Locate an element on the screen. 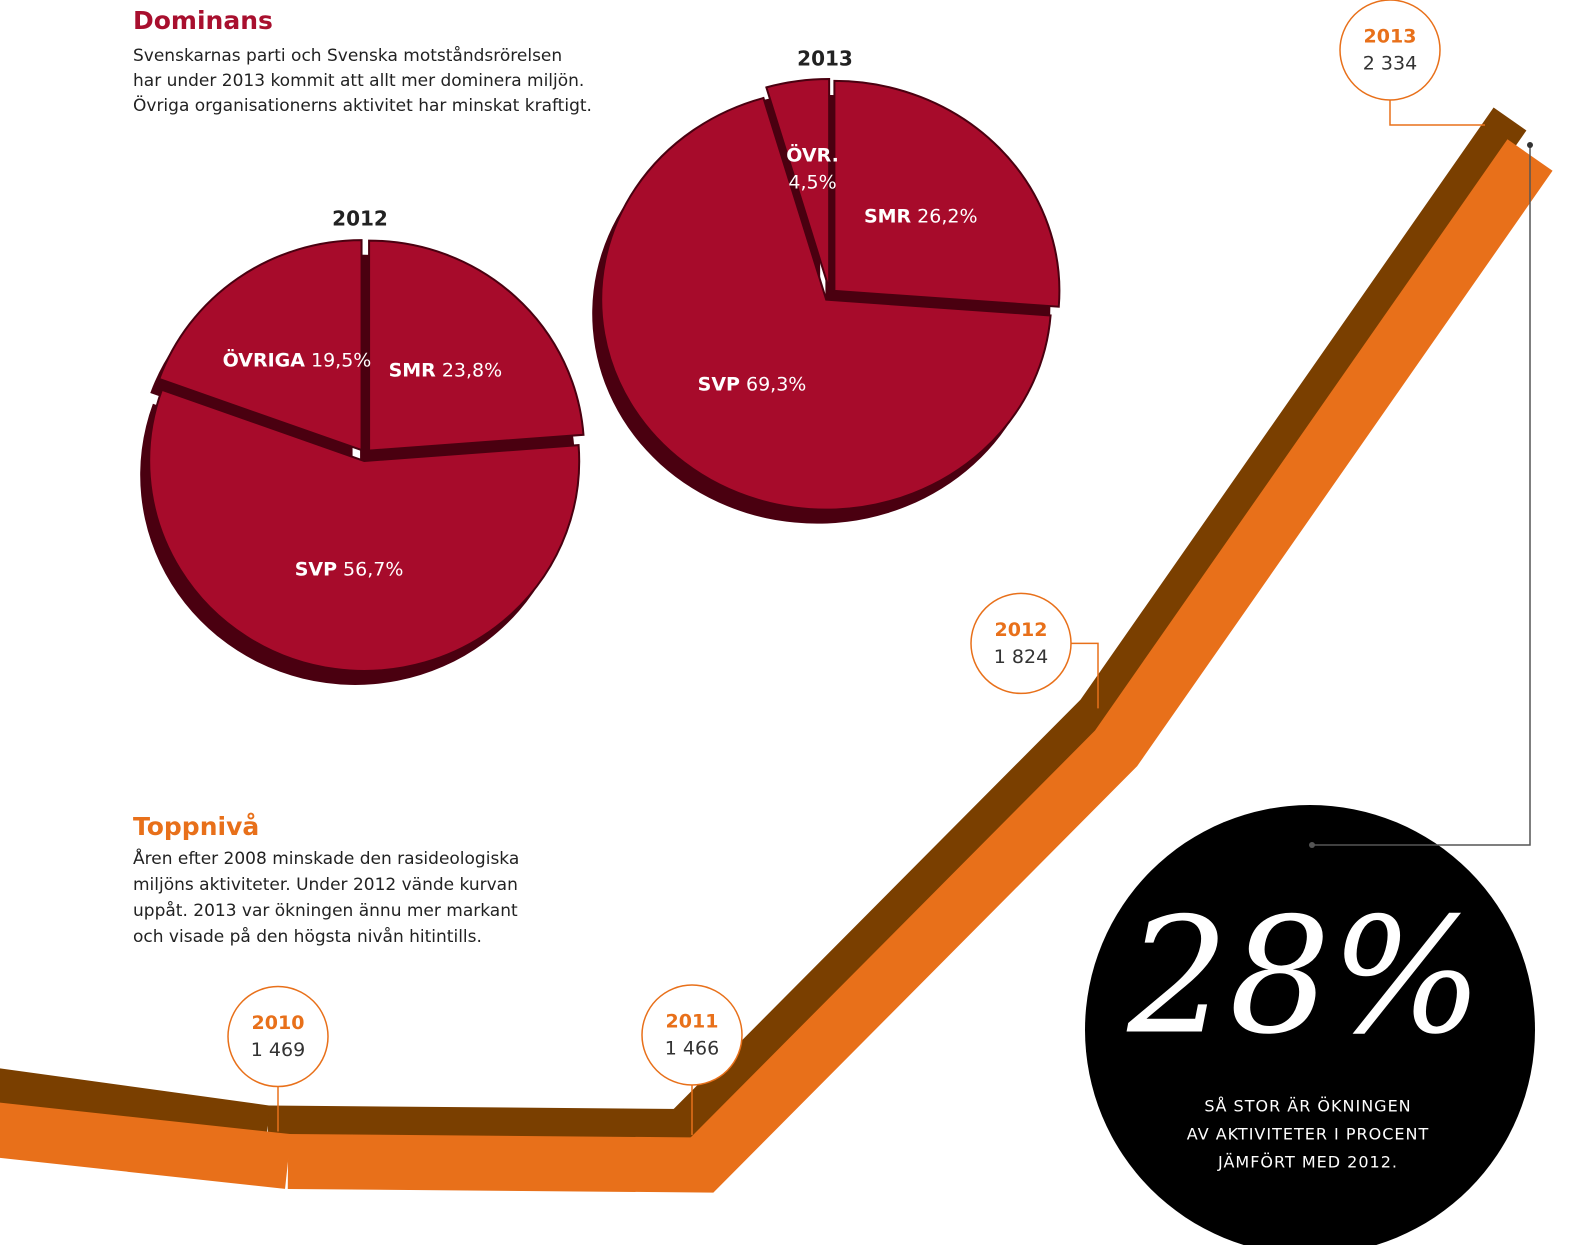 This screenshot has height=1245, width=1587. slice-label: SMR 26,2% is located at coordinates (921, 216).